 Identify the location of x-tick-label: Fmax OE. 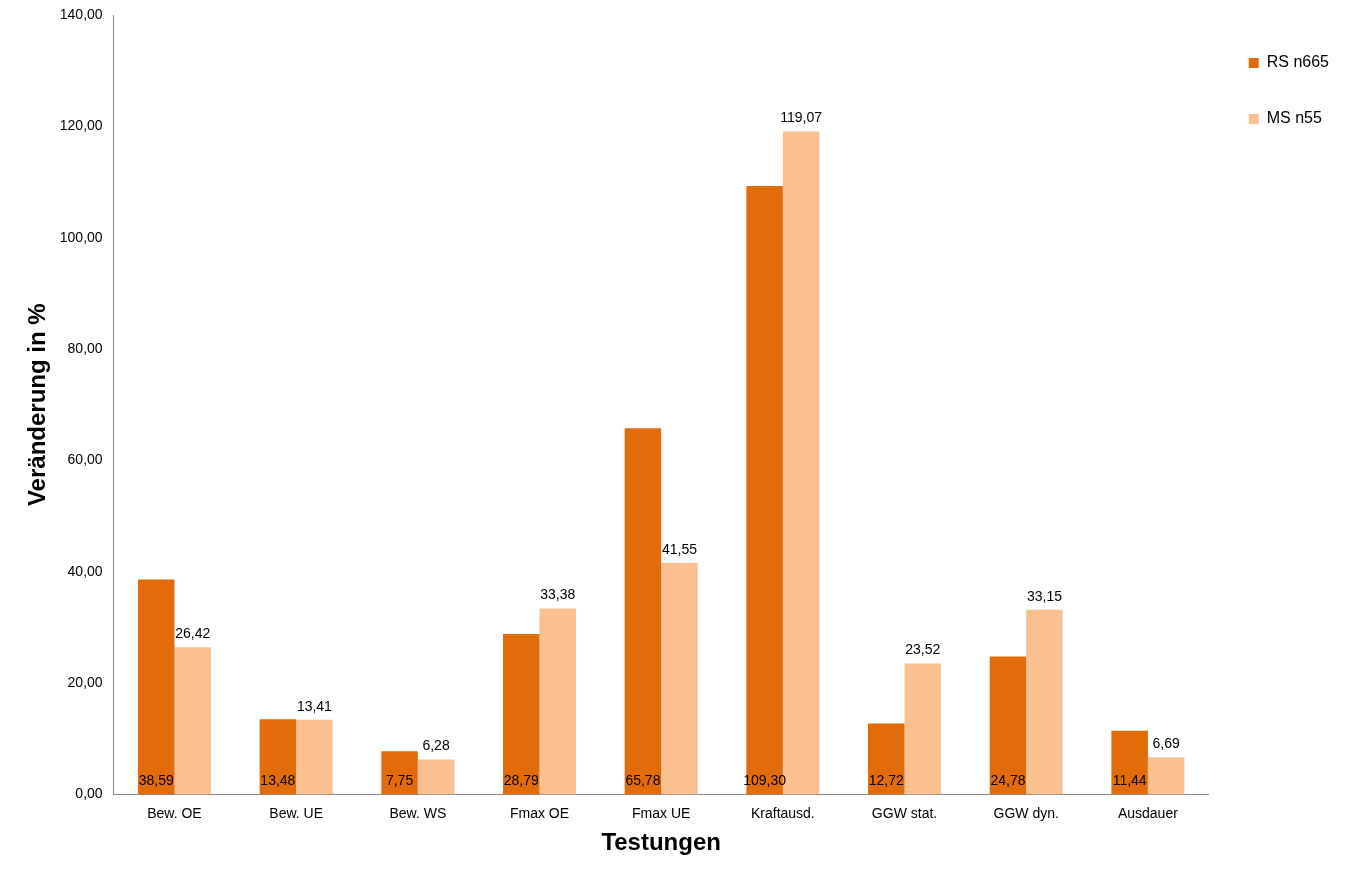
(539, 812).